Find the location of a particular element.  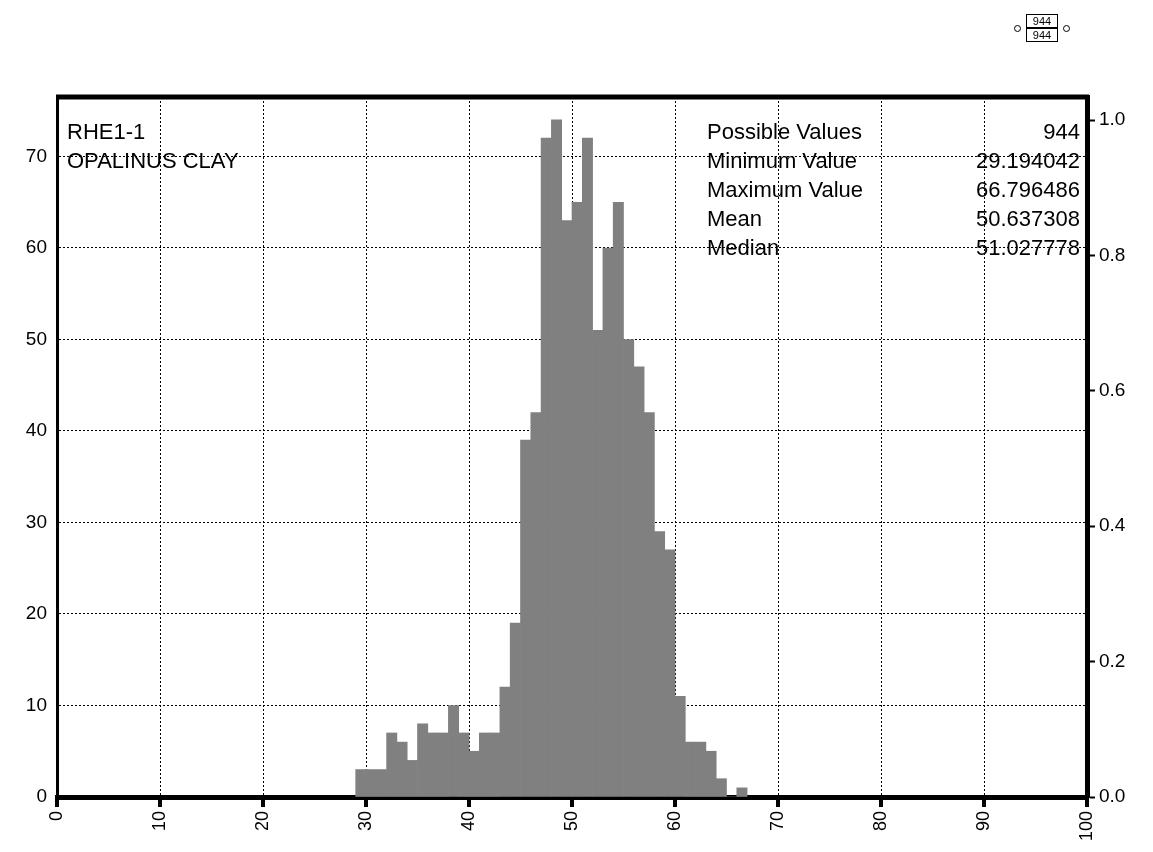

x-tick-label: 30 is located at coordinates (364, 821).